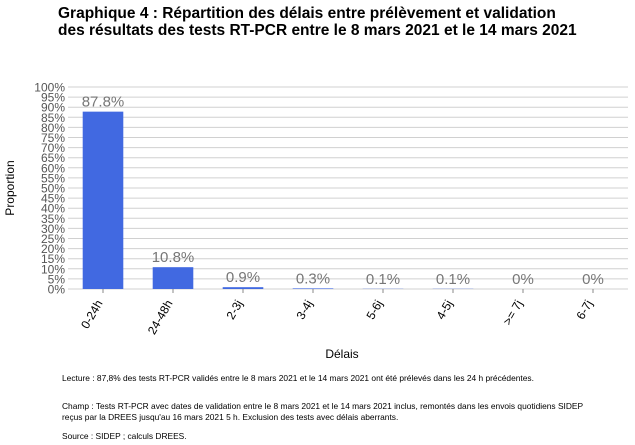  I want to click on x-tick-label: 5-6j, so click(374, 310).